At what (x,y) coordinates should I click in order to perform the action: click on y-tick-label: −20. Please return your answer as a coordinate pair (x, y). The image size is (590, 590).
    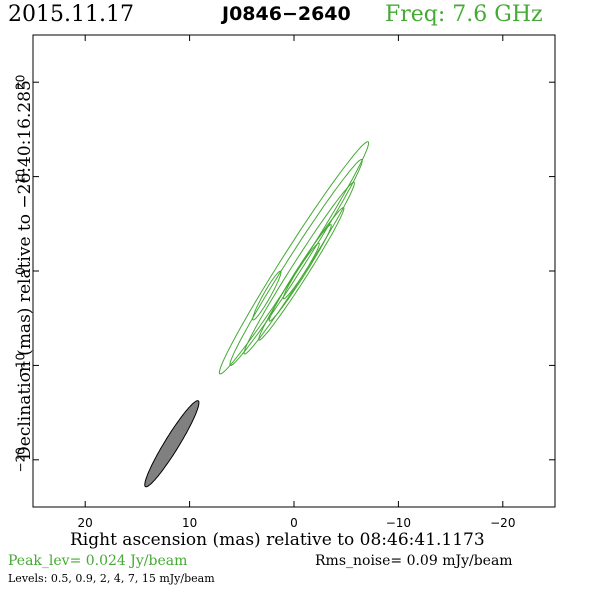
    Looking at the image, I should click on (21, 459).